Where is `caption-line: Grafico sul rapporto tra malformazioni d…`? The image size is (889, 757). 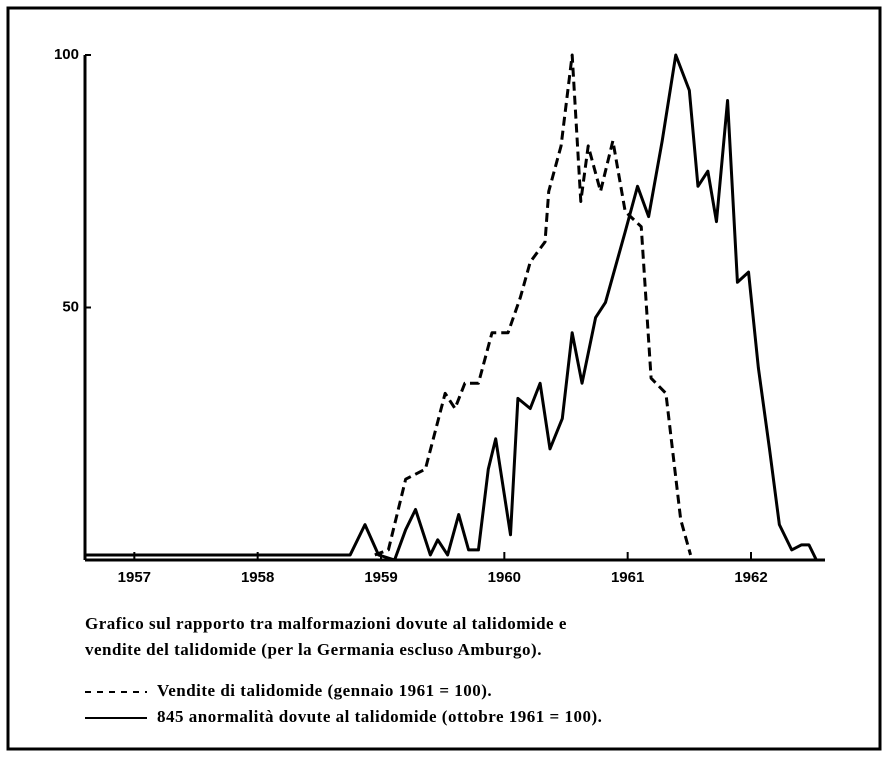 caption-line: Grafico sul rapporto tra malformazioni d… is located at coordinates (326, 623).